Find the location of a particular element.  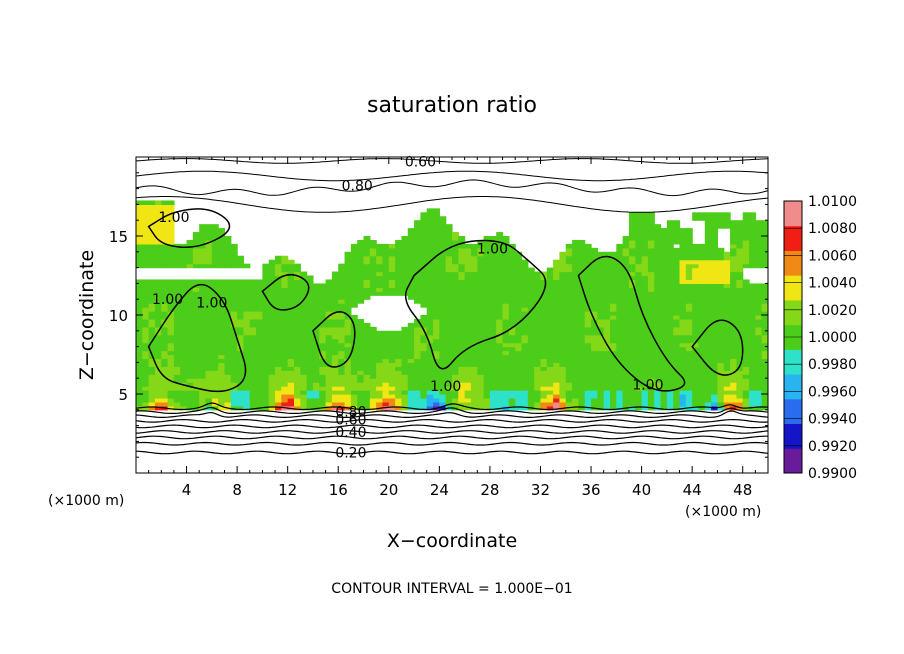

contour-line-1.00 is located at coordinates (475, 304).